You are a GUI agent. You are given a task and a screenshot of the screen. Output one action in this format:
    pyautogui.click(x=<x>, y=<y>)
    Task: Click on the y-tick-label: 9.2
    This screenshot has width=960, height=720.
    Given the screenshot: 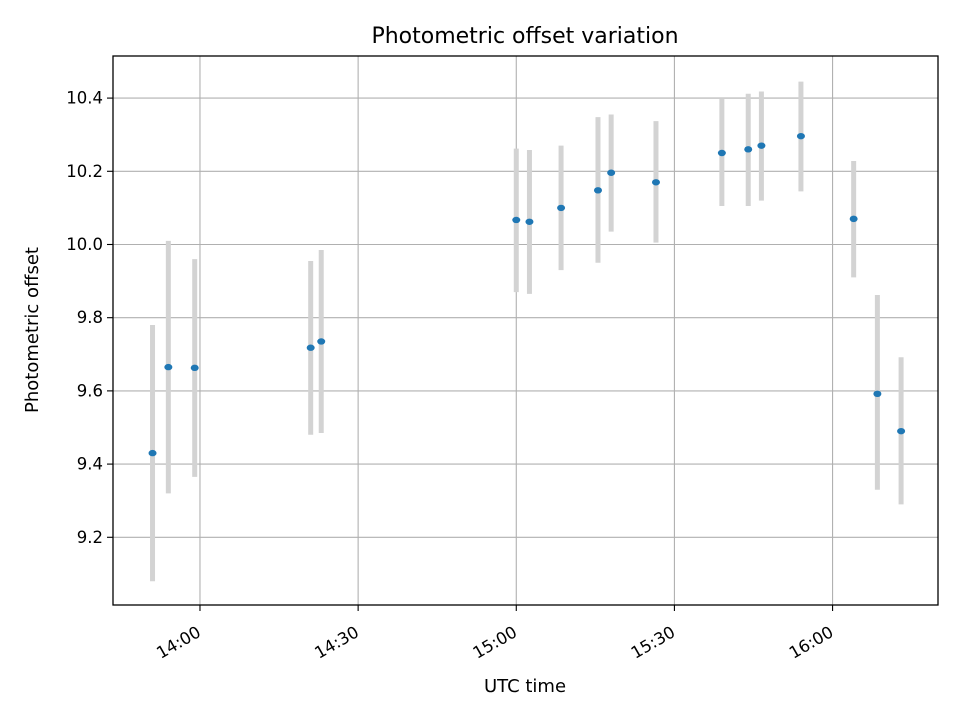 What is the action you would take?
    pyautogui.click(x=90, y=537)
    